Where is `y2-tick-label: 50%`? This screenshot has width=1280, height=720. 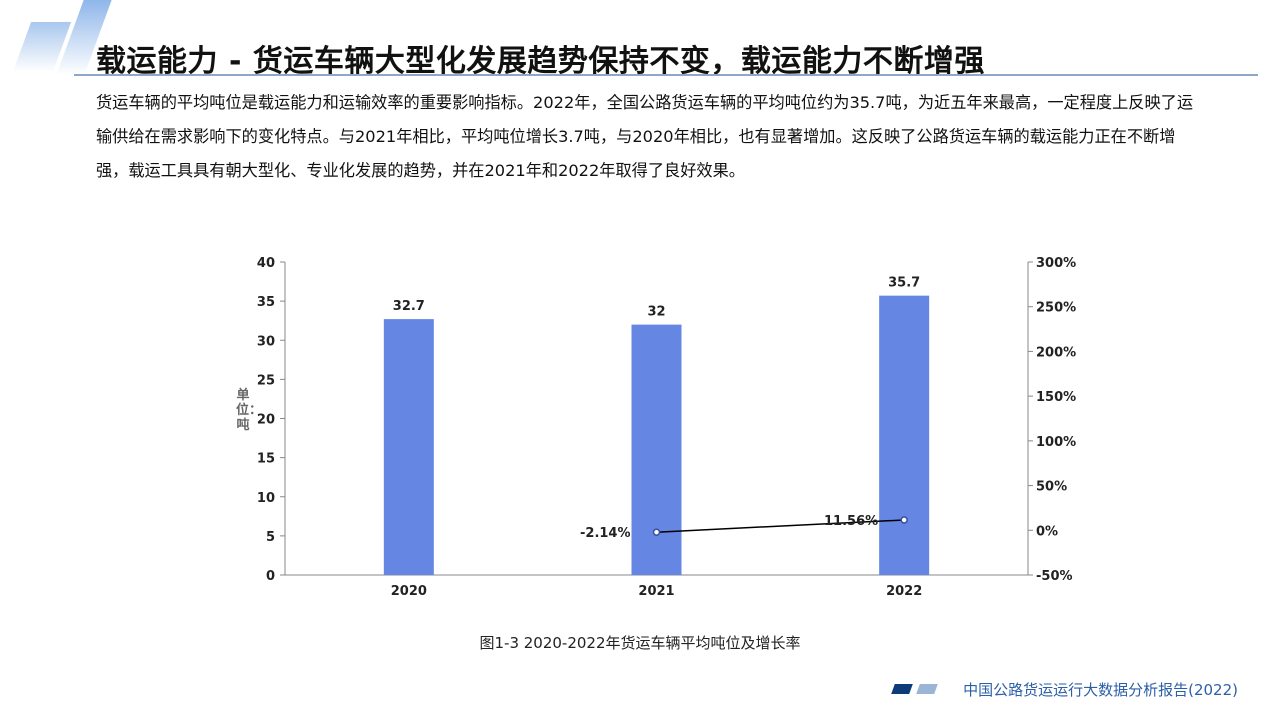 y2-tick-label: 50% is located at coordinates (1051, 487).